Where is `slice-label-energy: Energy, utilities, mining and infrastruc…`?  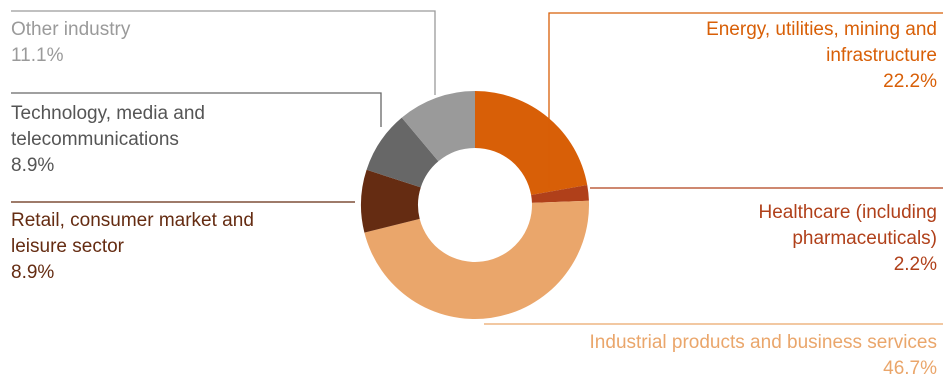
slice-label-energy: Energy, utilities, mining and infrastruc… is located at coordinates (821, 56).